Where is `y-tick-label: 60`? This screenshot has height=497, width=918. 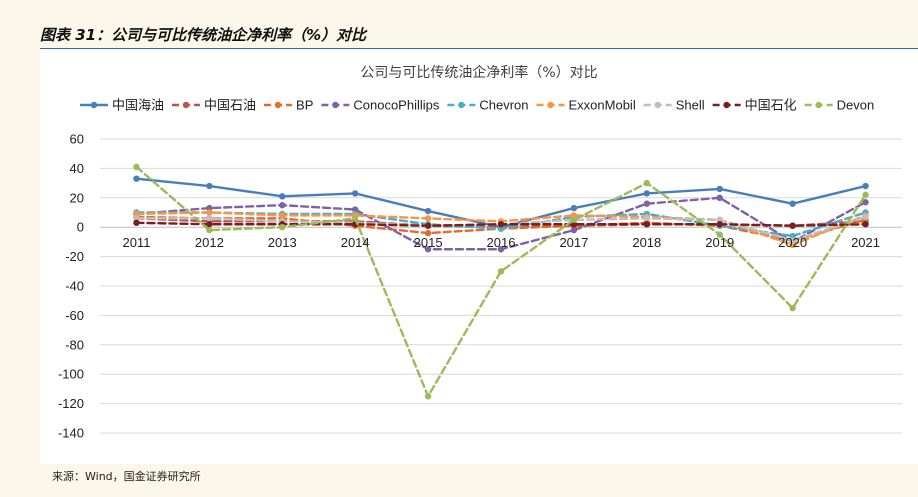 y-tick-label: 60 is located at coordinates (77, 139).